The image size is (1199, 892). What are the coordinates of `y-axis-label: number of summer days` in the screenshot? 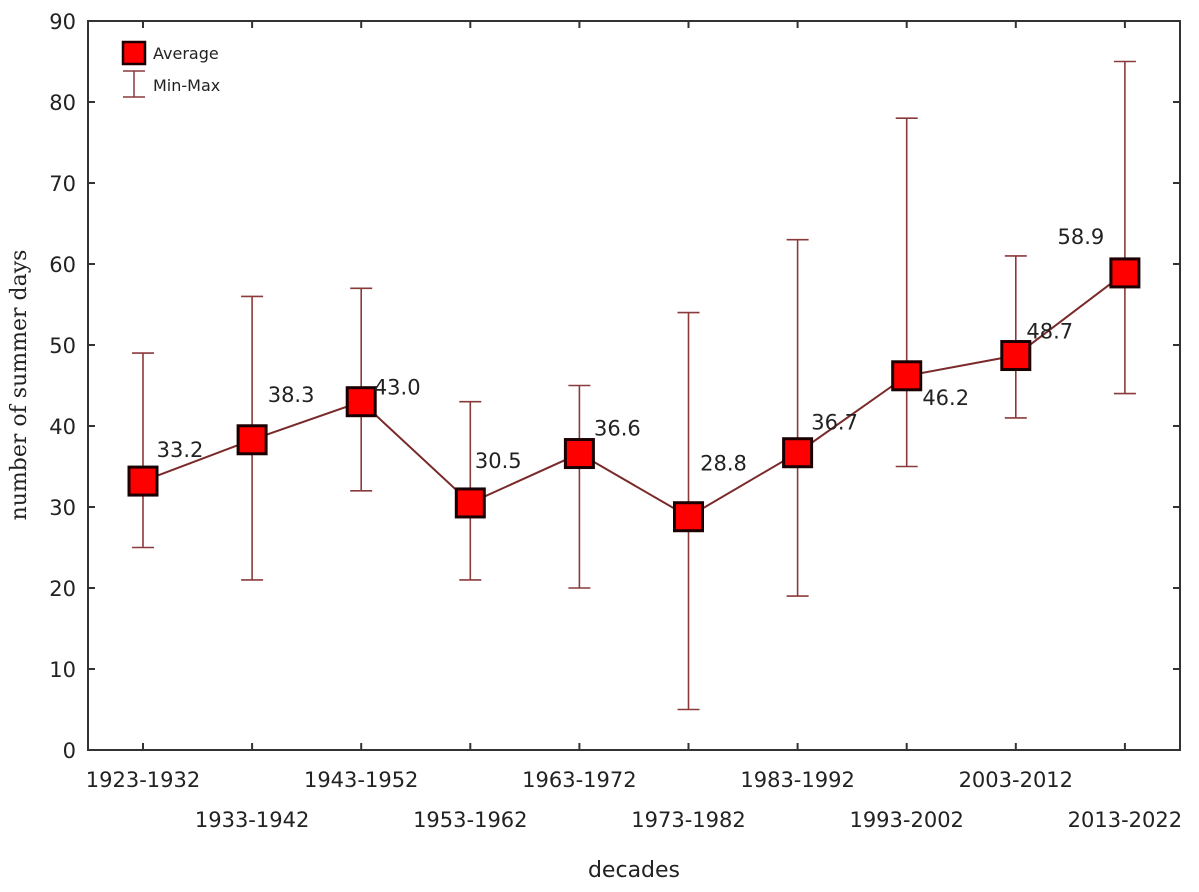 It's located at (19, 385).